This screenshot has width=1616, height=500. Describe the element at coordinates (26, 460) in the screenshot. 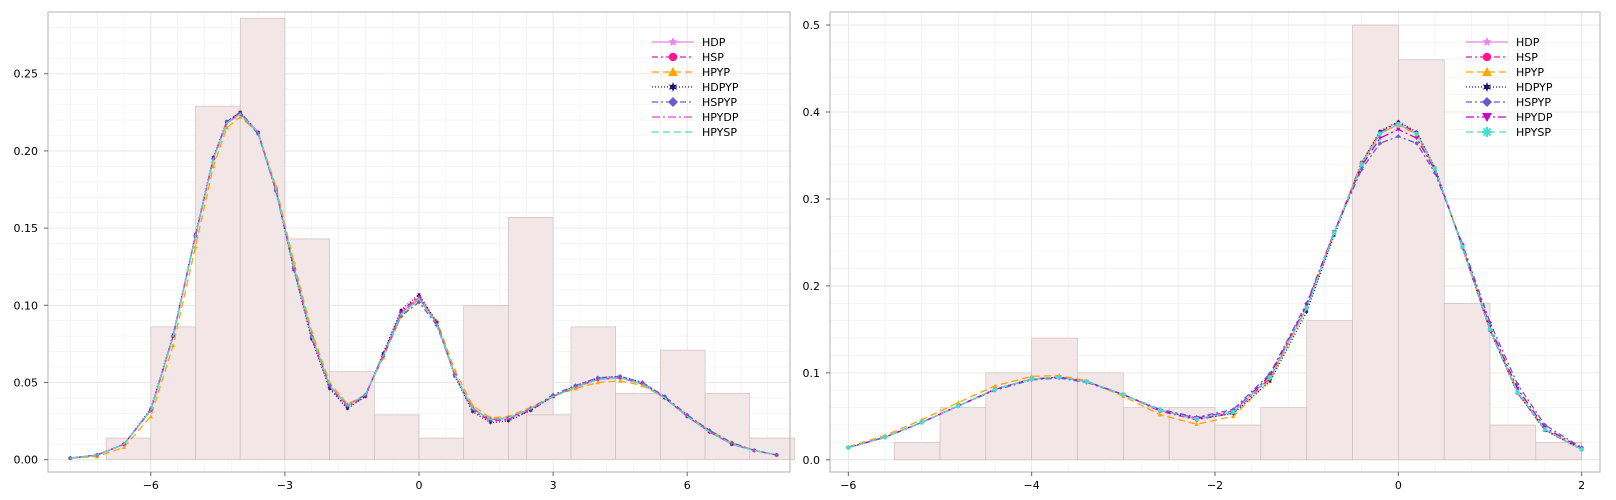

I see `y-tick-label: 0.00` at that location.